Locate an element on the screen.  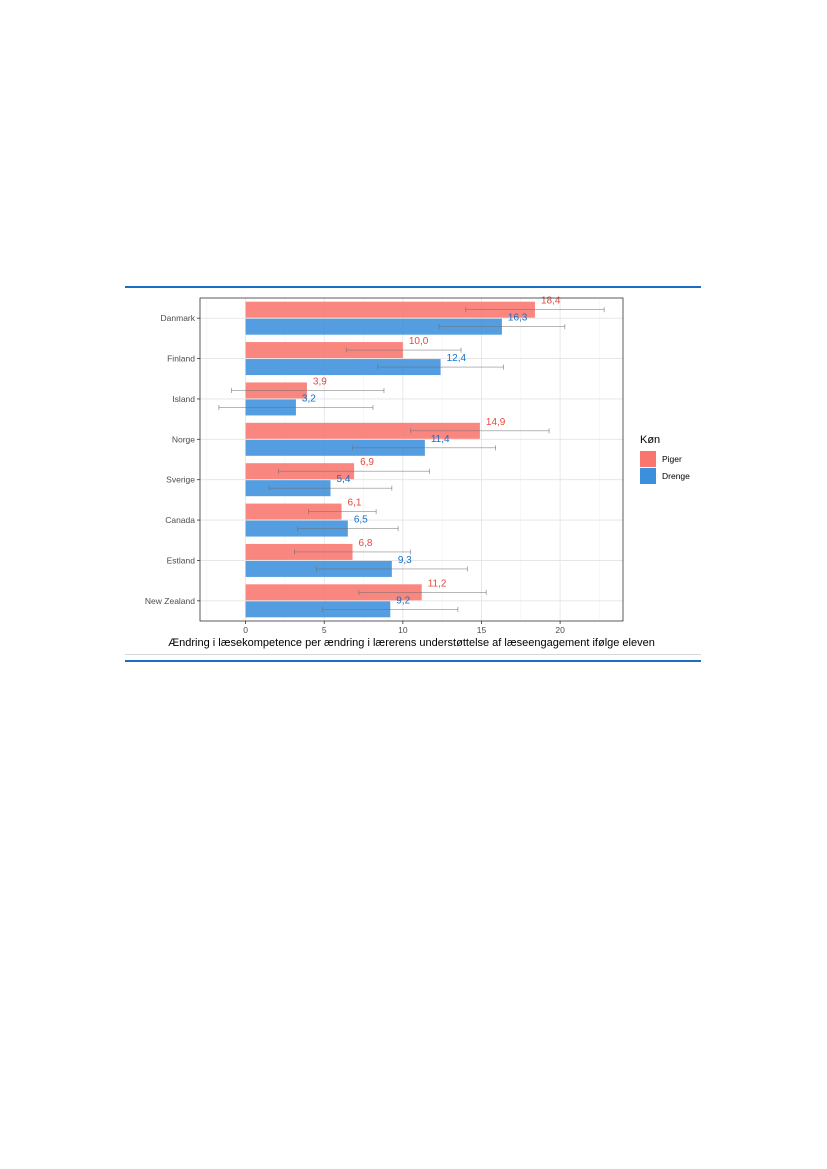
legend-key-piger is located at coordinates (648, 459).